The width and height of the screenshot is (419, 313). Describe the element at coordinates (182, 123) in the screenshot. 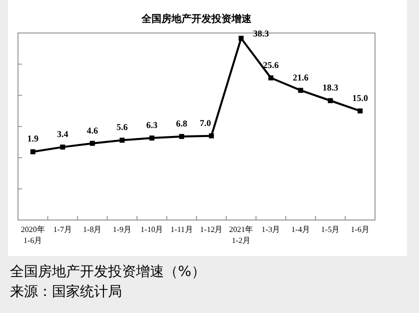

I see `data-label: 6.8` at that location.